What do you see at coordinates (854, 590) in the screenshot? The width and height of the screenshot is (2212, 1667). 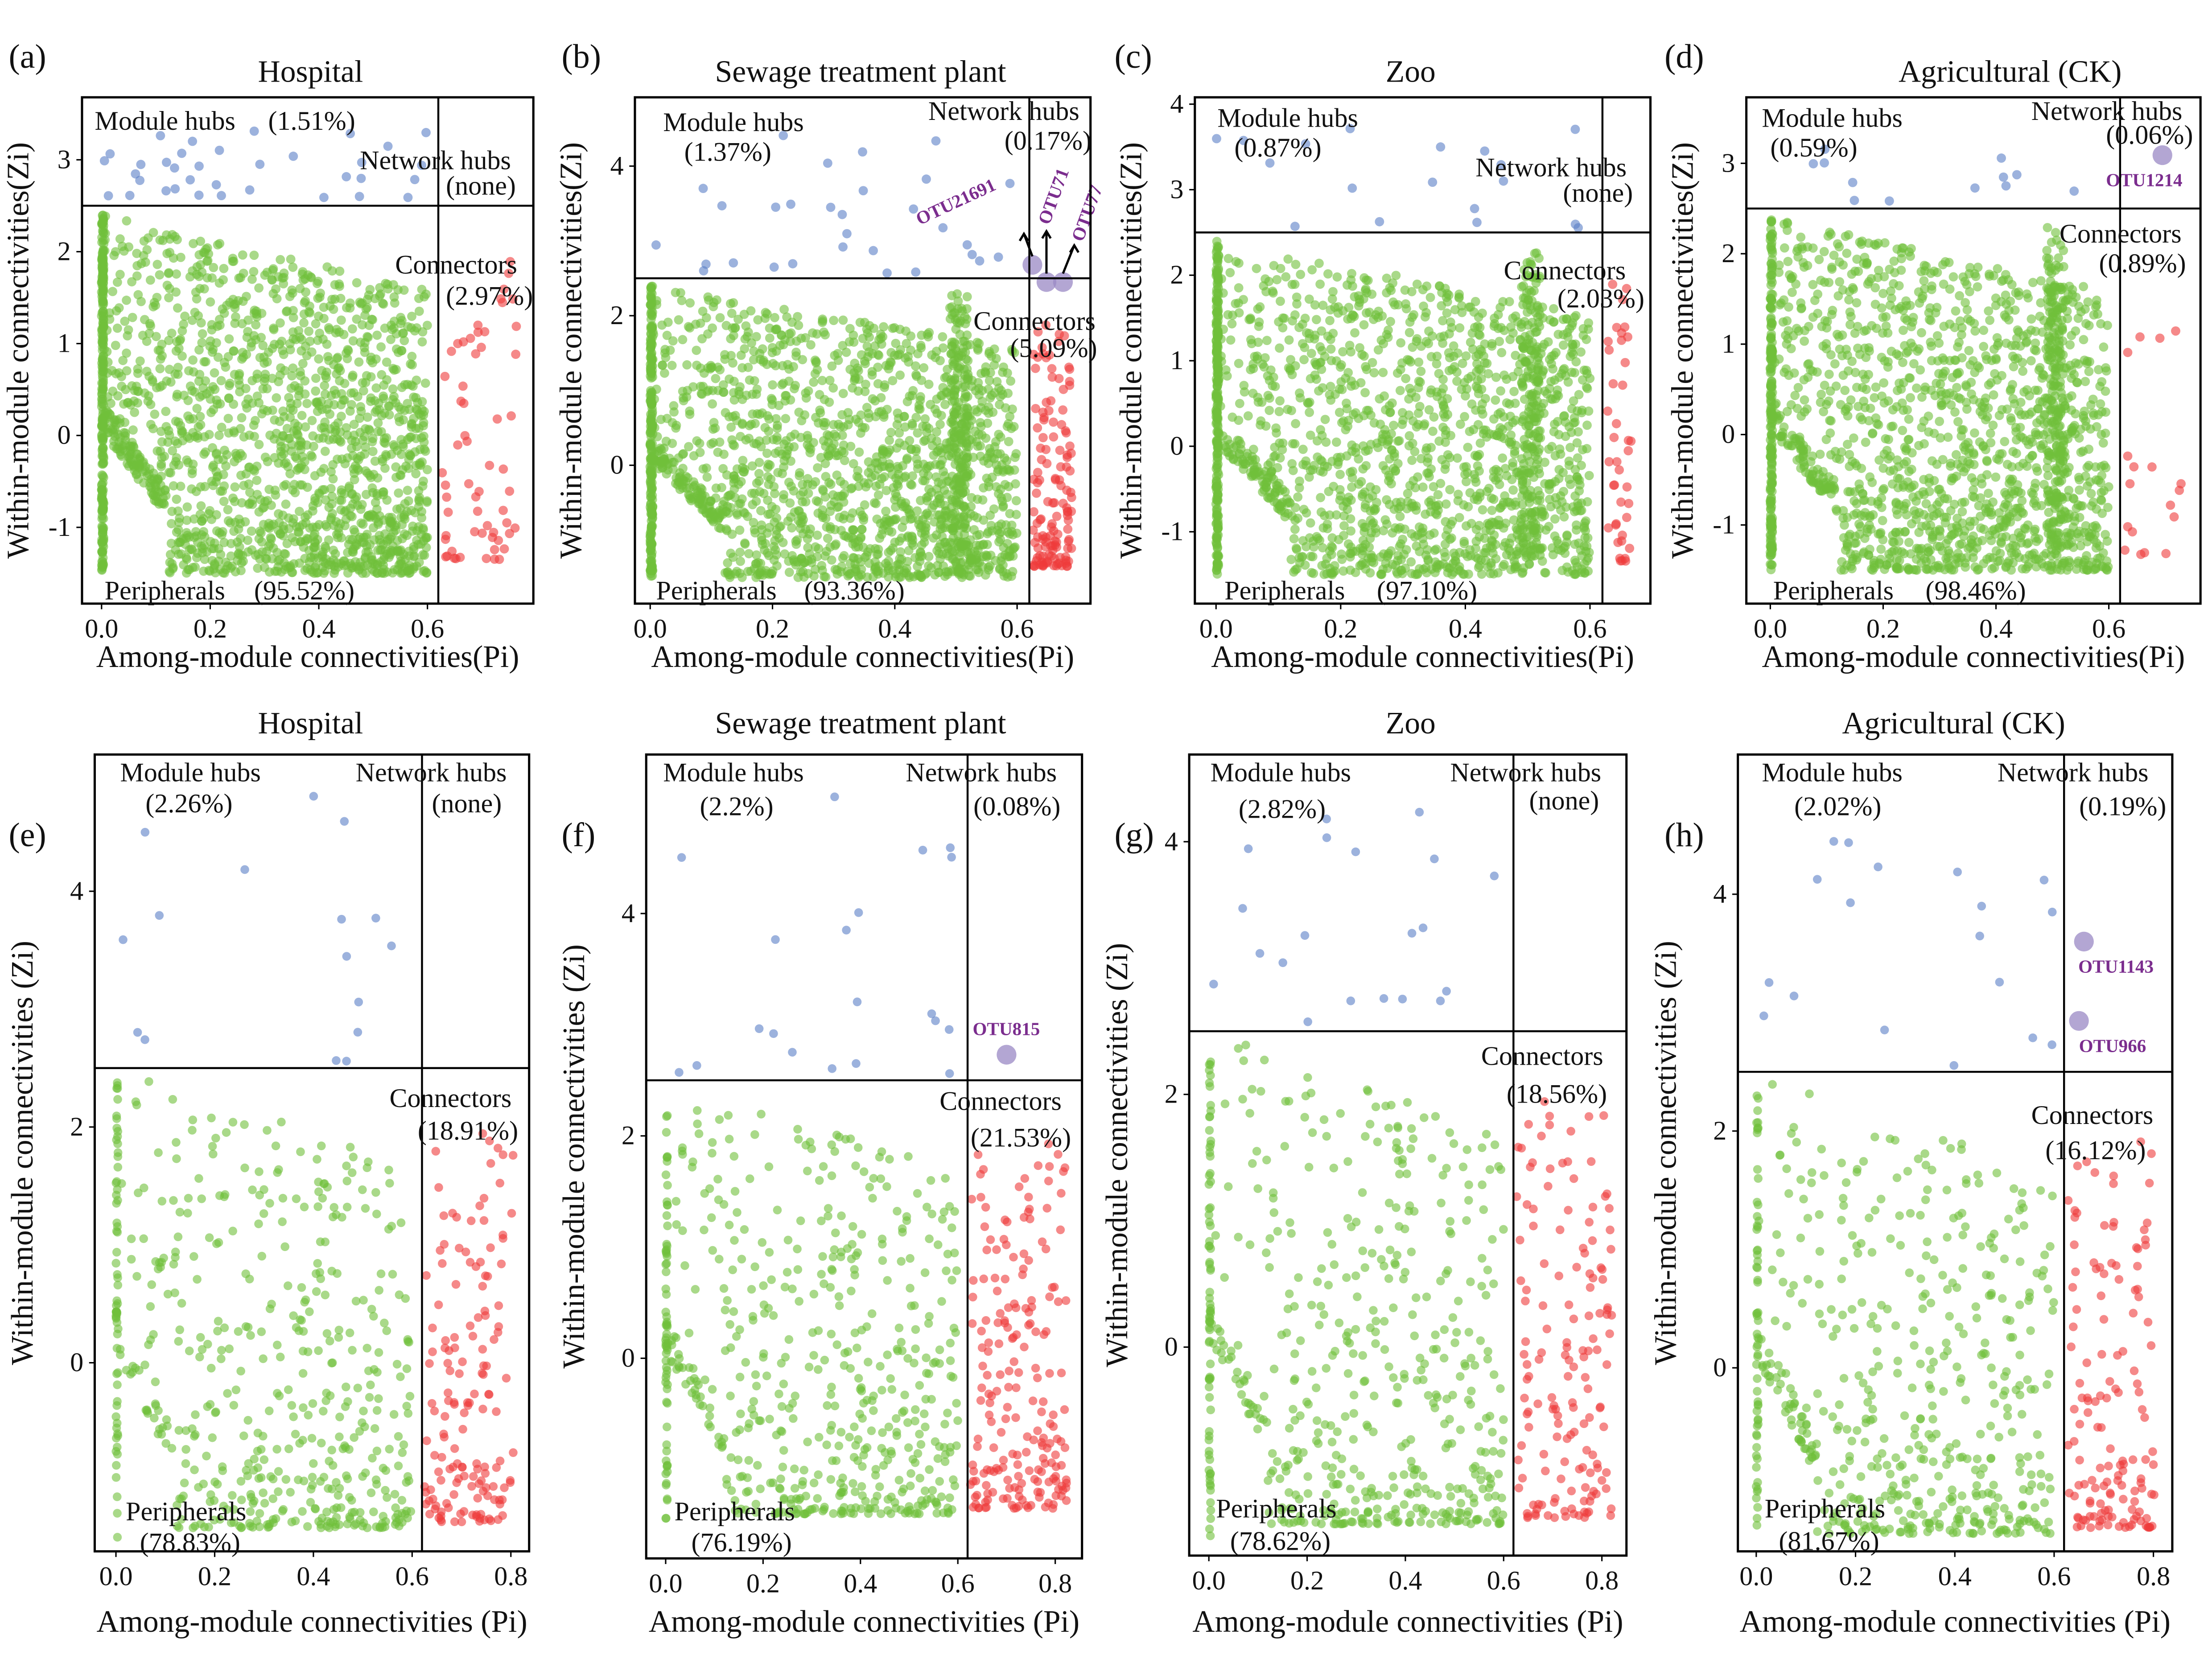 I see `peripherals-percent: (93.36%)` at bounding box center [854, 590].